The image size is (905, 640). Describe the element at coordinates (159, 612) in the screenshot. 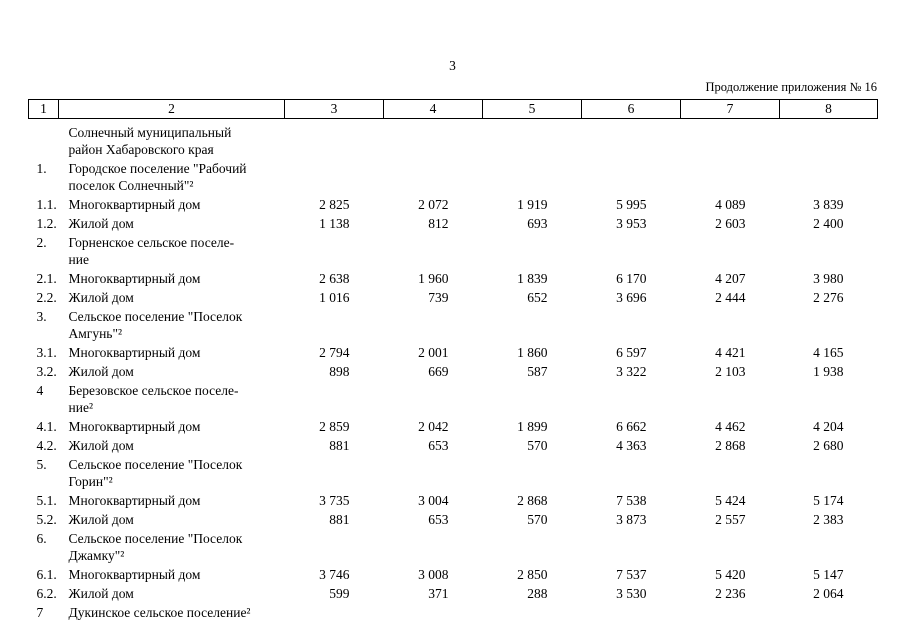

I see `row-name: Дукинское сельское поселение²` at that location.